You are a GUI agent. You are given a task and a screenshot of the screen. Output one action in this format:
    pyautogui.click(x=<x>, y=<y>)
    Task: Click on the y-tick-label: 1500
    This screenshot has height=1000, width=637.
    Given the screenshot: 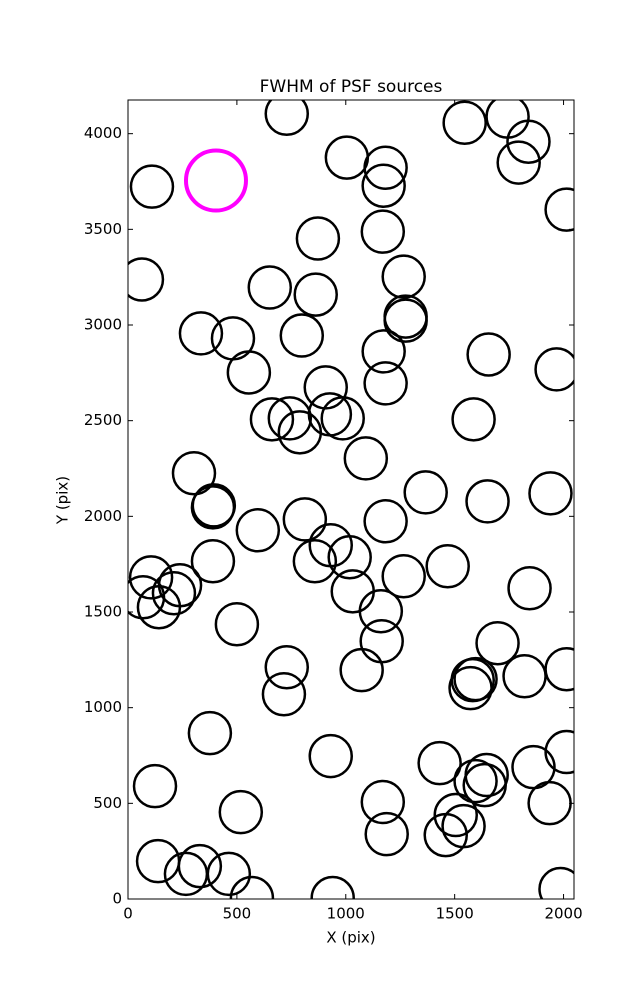 What is the action you would take?
    pyautogui.click(x=103, y=612)
    